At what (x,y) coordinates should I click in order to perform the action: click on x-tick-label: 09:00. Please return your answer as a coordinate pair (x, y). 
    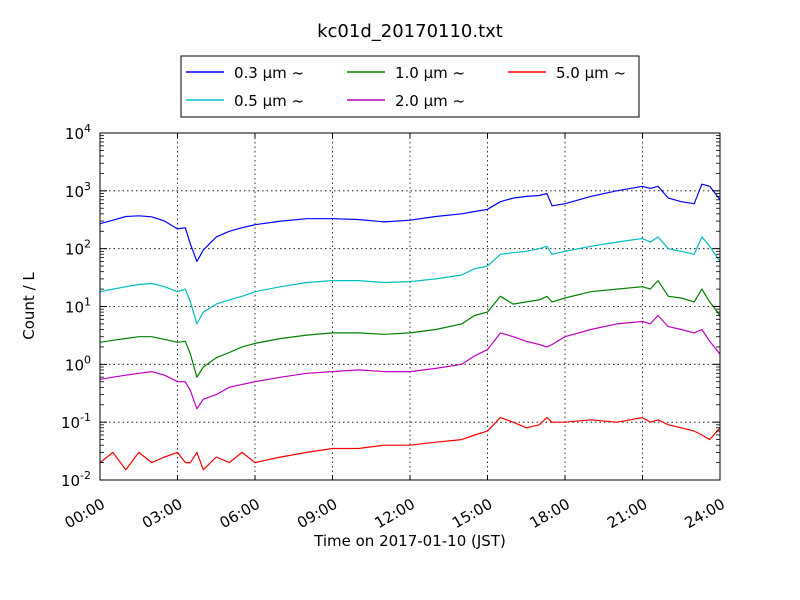
    Looking at the image, I should click on (317, 513).